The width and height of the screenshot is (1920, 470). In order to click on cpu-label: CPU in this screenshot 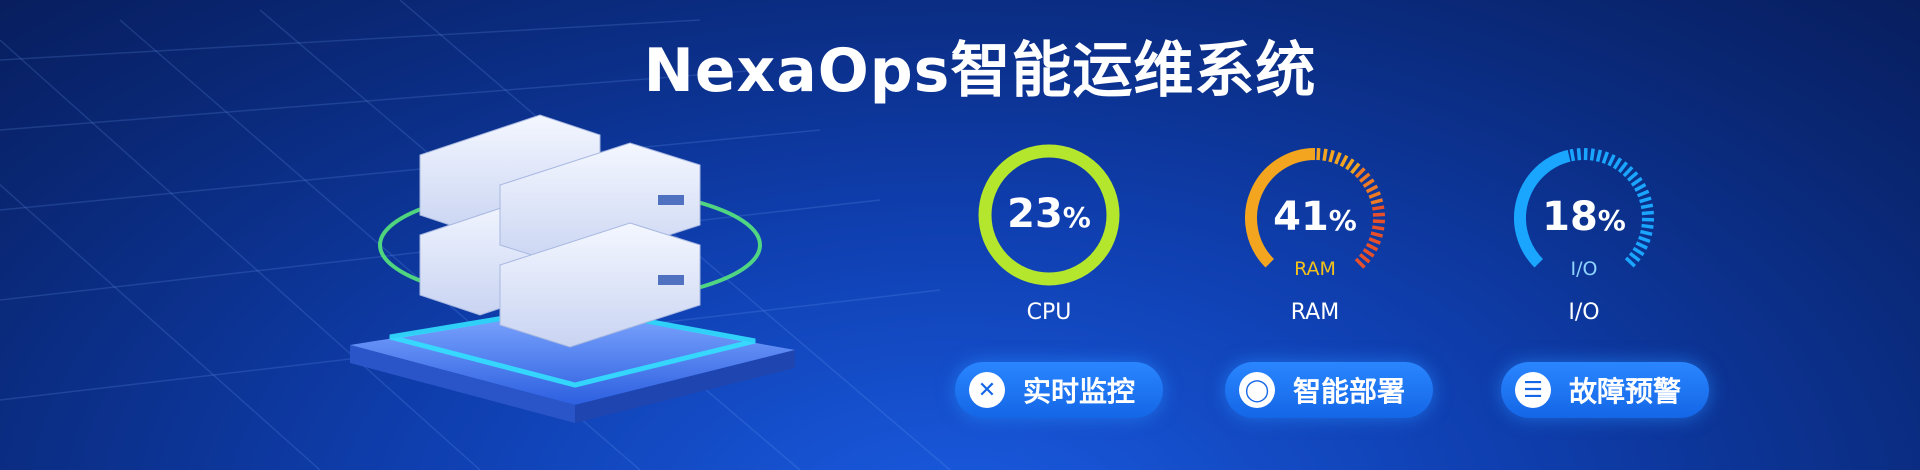, I will do `click(1049, 312)`.